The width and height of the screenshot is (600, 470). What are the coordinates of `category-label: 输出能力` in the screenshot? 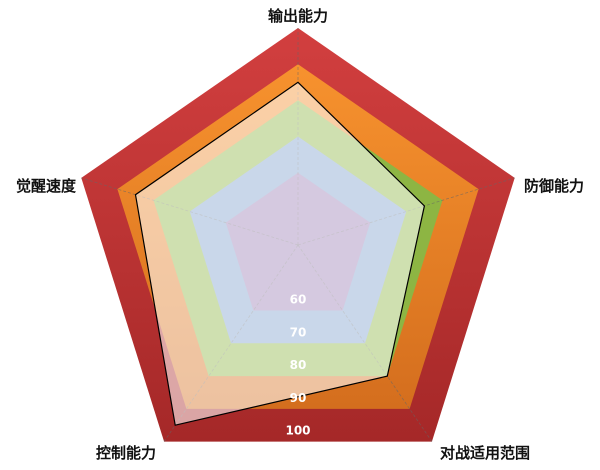 It's located at (298, 16).